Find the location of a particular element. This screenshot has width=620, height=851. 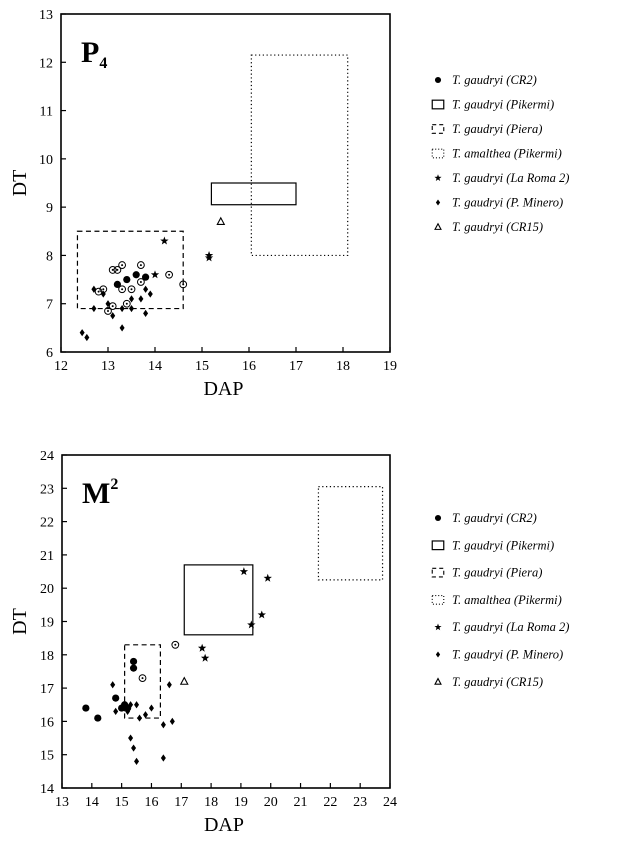

x-tick-label: 15 is located at coordinates (202, 366).